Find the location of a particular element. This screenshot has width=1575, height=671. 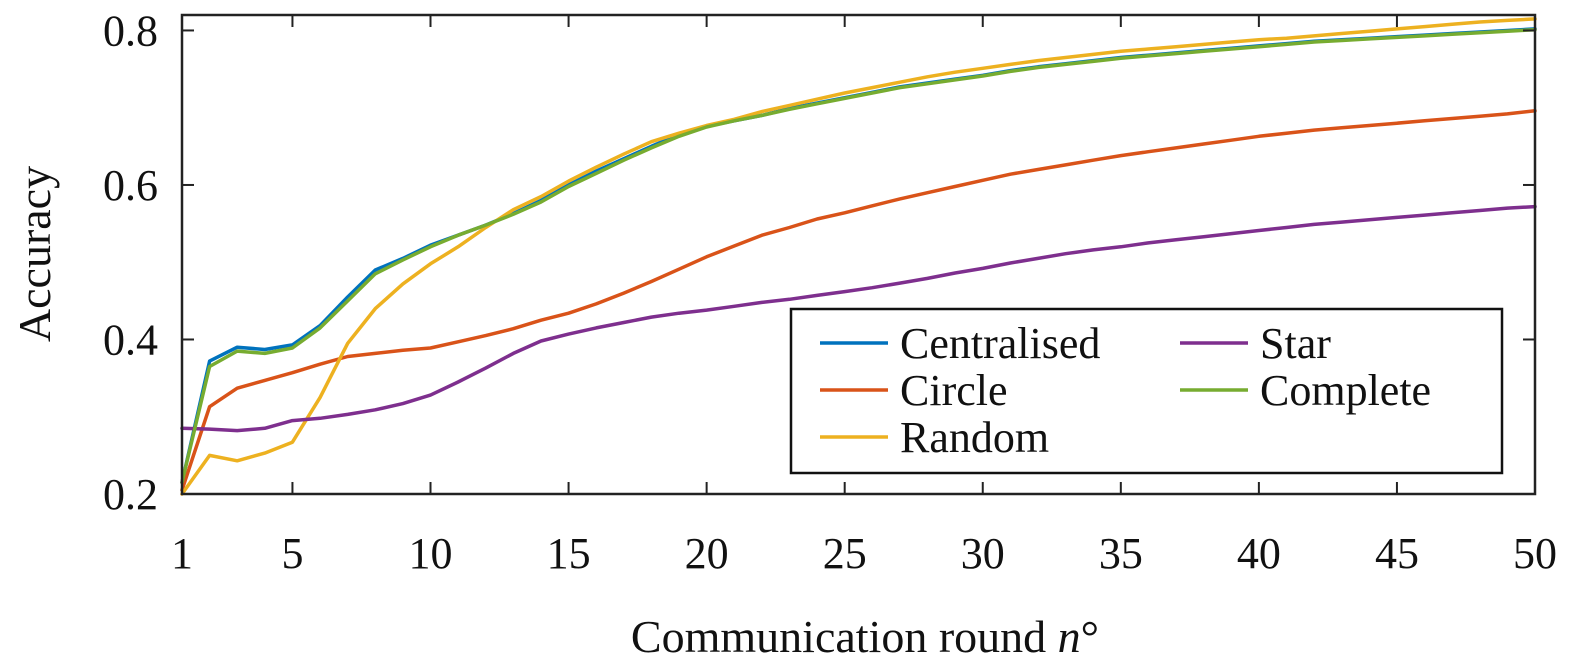

x-tick-labels: 1 5 10 15 20 25 30 35 40 45 50 is located at coordinates (864, 553).